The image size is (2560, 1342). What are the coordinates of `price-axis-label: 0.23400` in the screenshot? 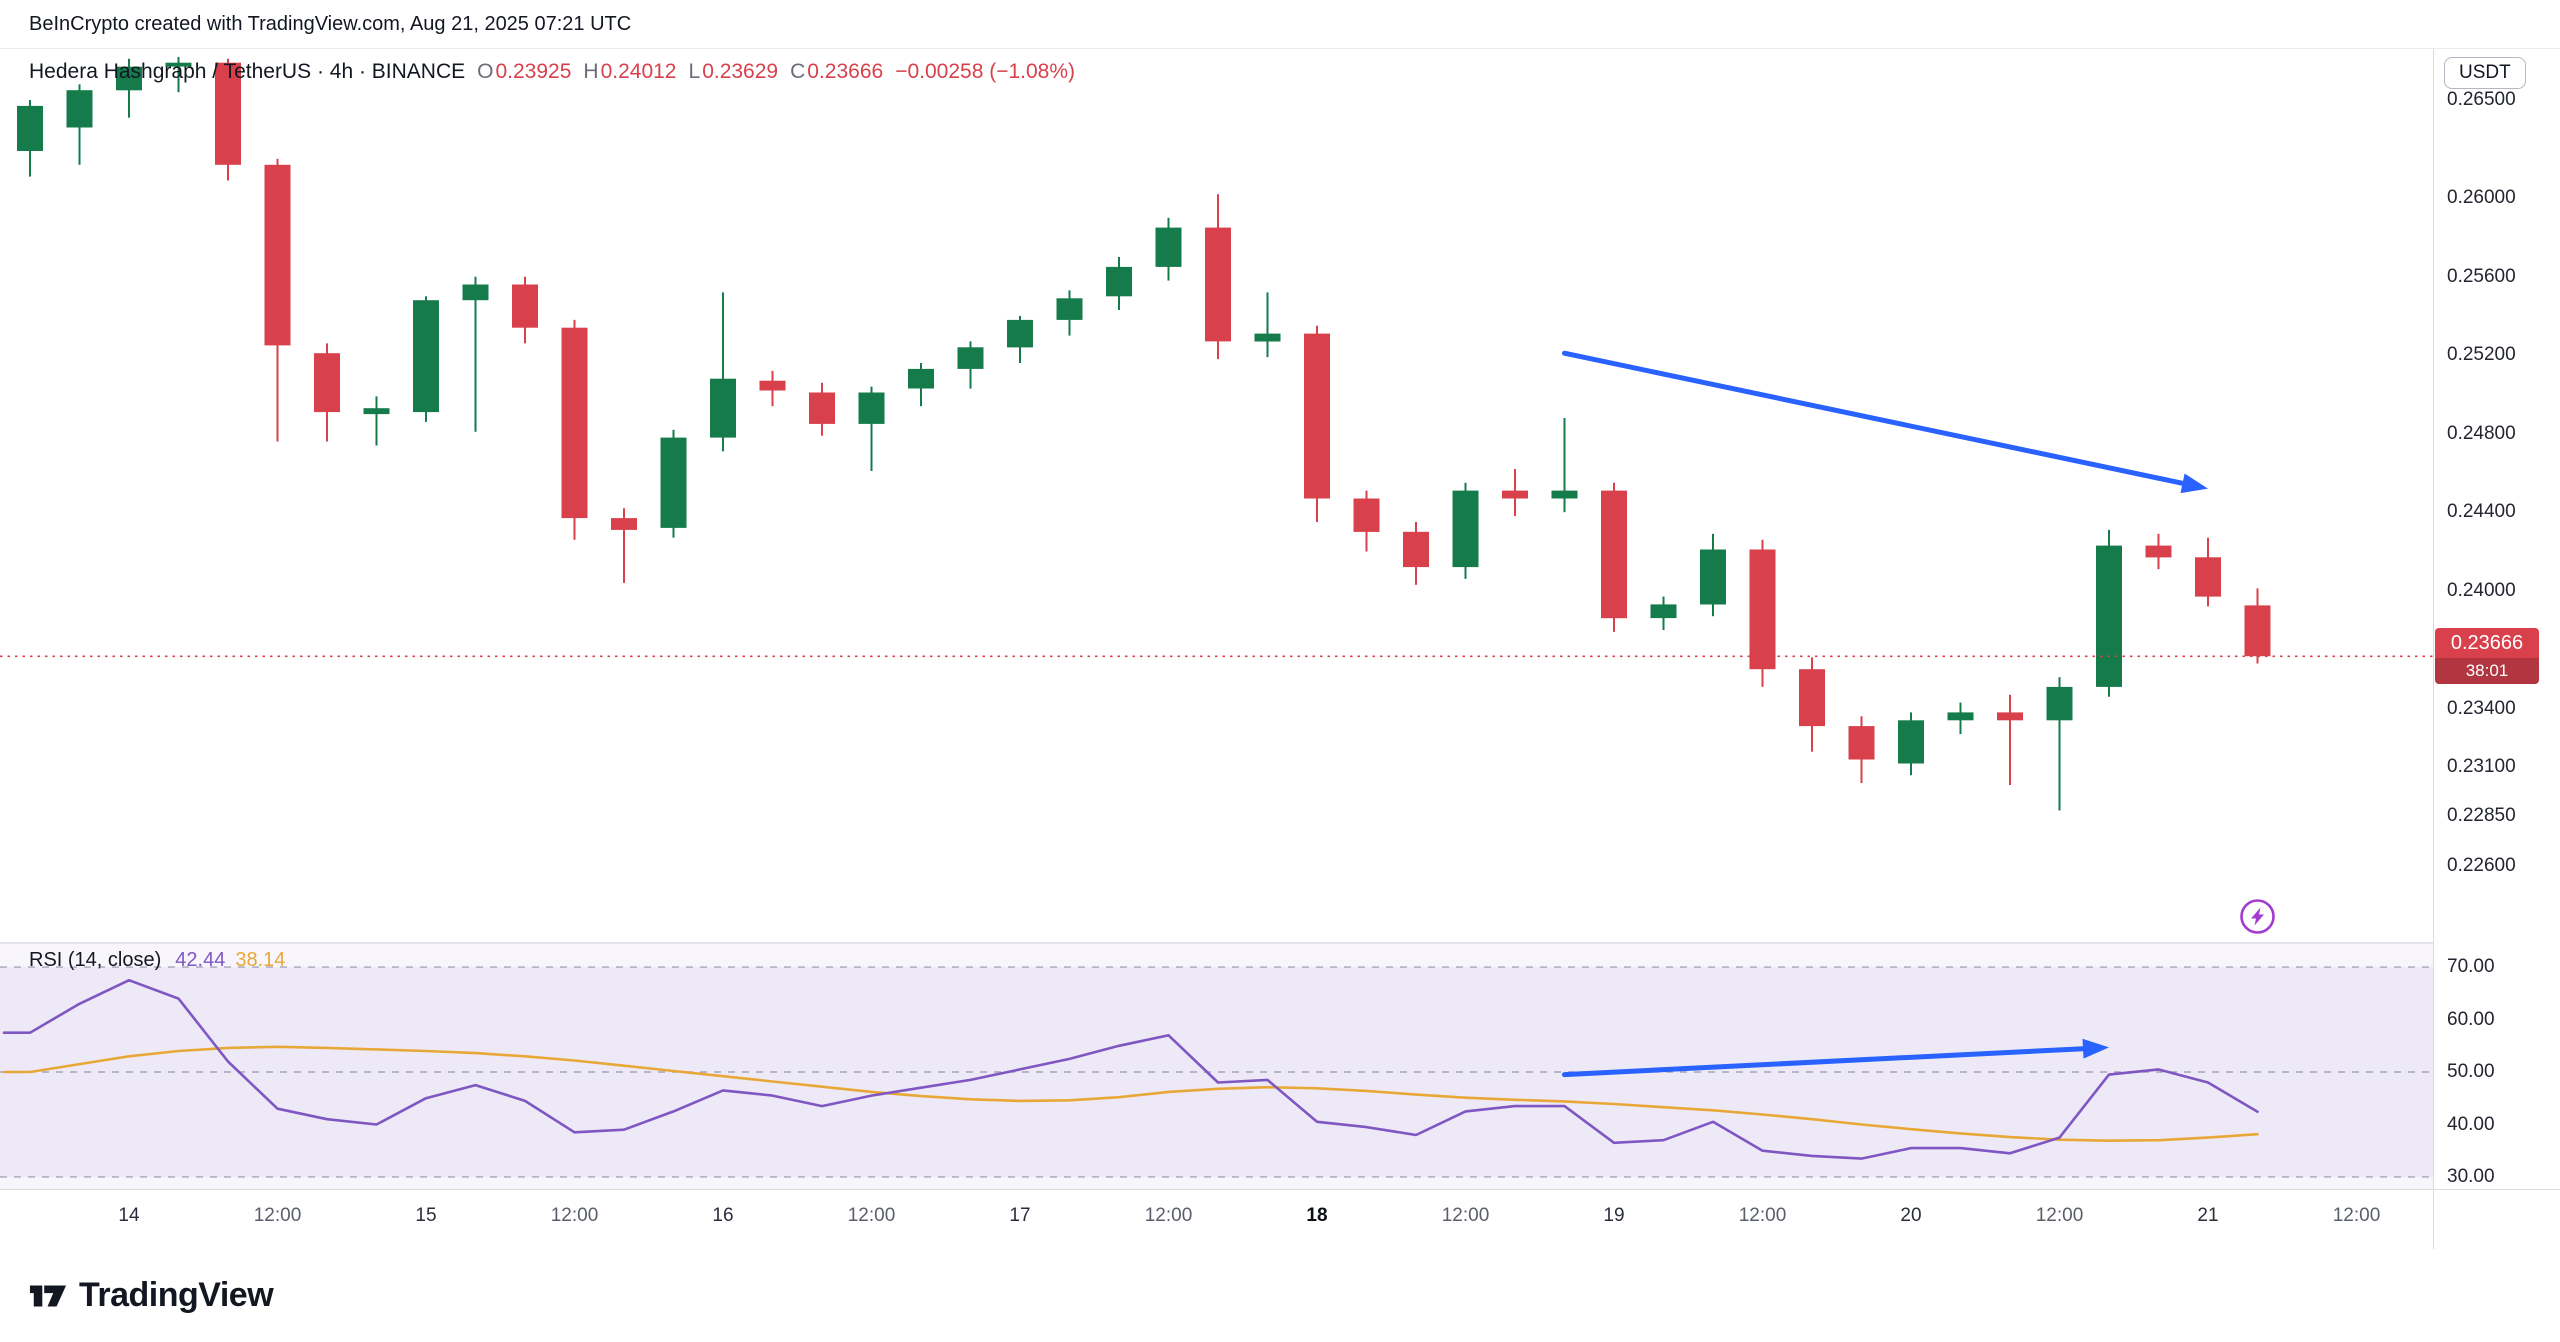 It's located at (2481, 708).